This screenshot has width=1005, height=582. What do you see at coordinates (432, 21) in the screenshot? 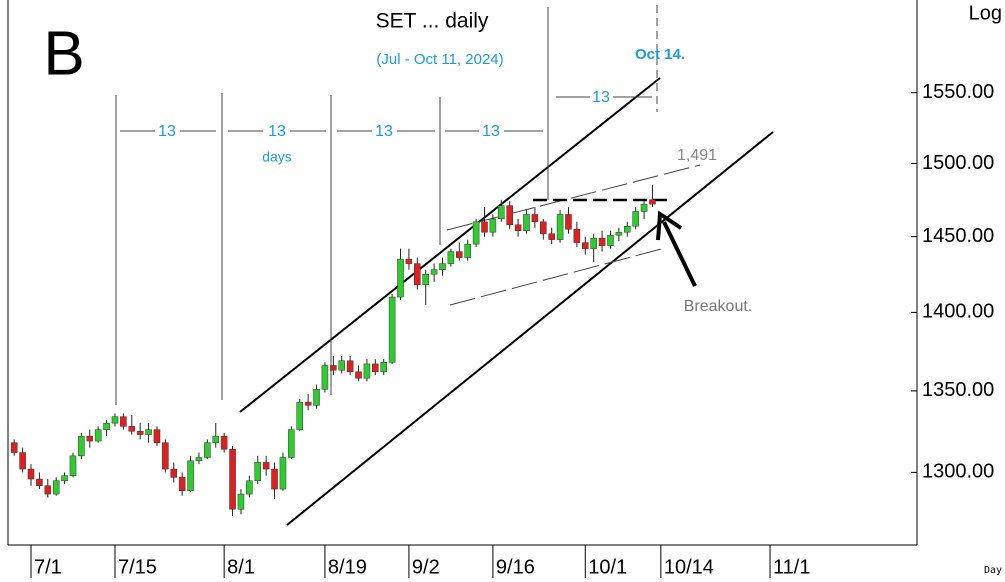
I see `chart-title: SET ... daily` at bounding box center [432, 21].